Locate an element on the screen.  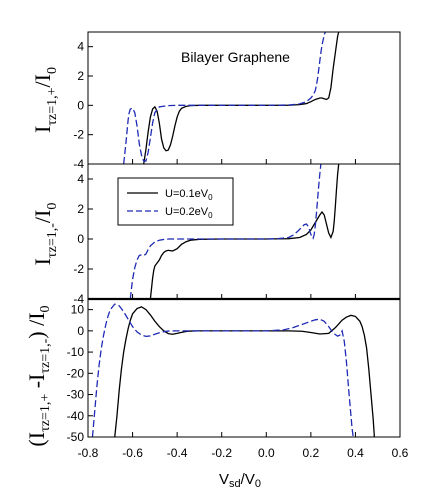
y-axis-label-bottom-s3: 0 is located at coordinates (45, 308).